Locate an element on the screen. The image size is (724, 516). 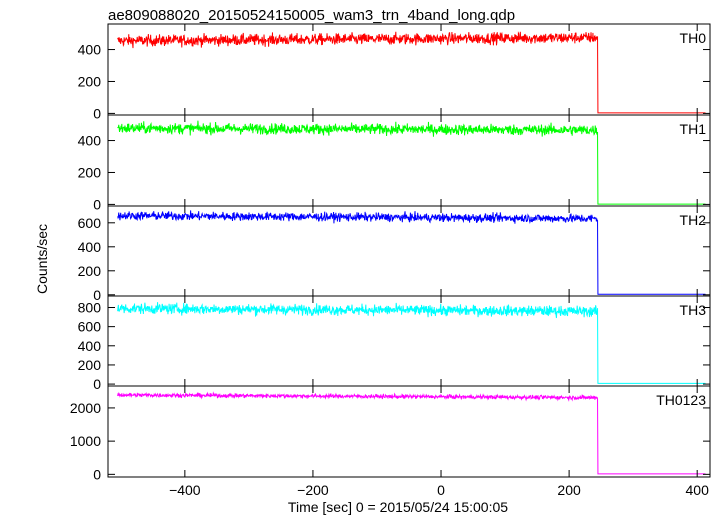
x-axis-label: Time [sec] 0 = 2015/05/24 15:00:05 is located at coordinates (398, 507).